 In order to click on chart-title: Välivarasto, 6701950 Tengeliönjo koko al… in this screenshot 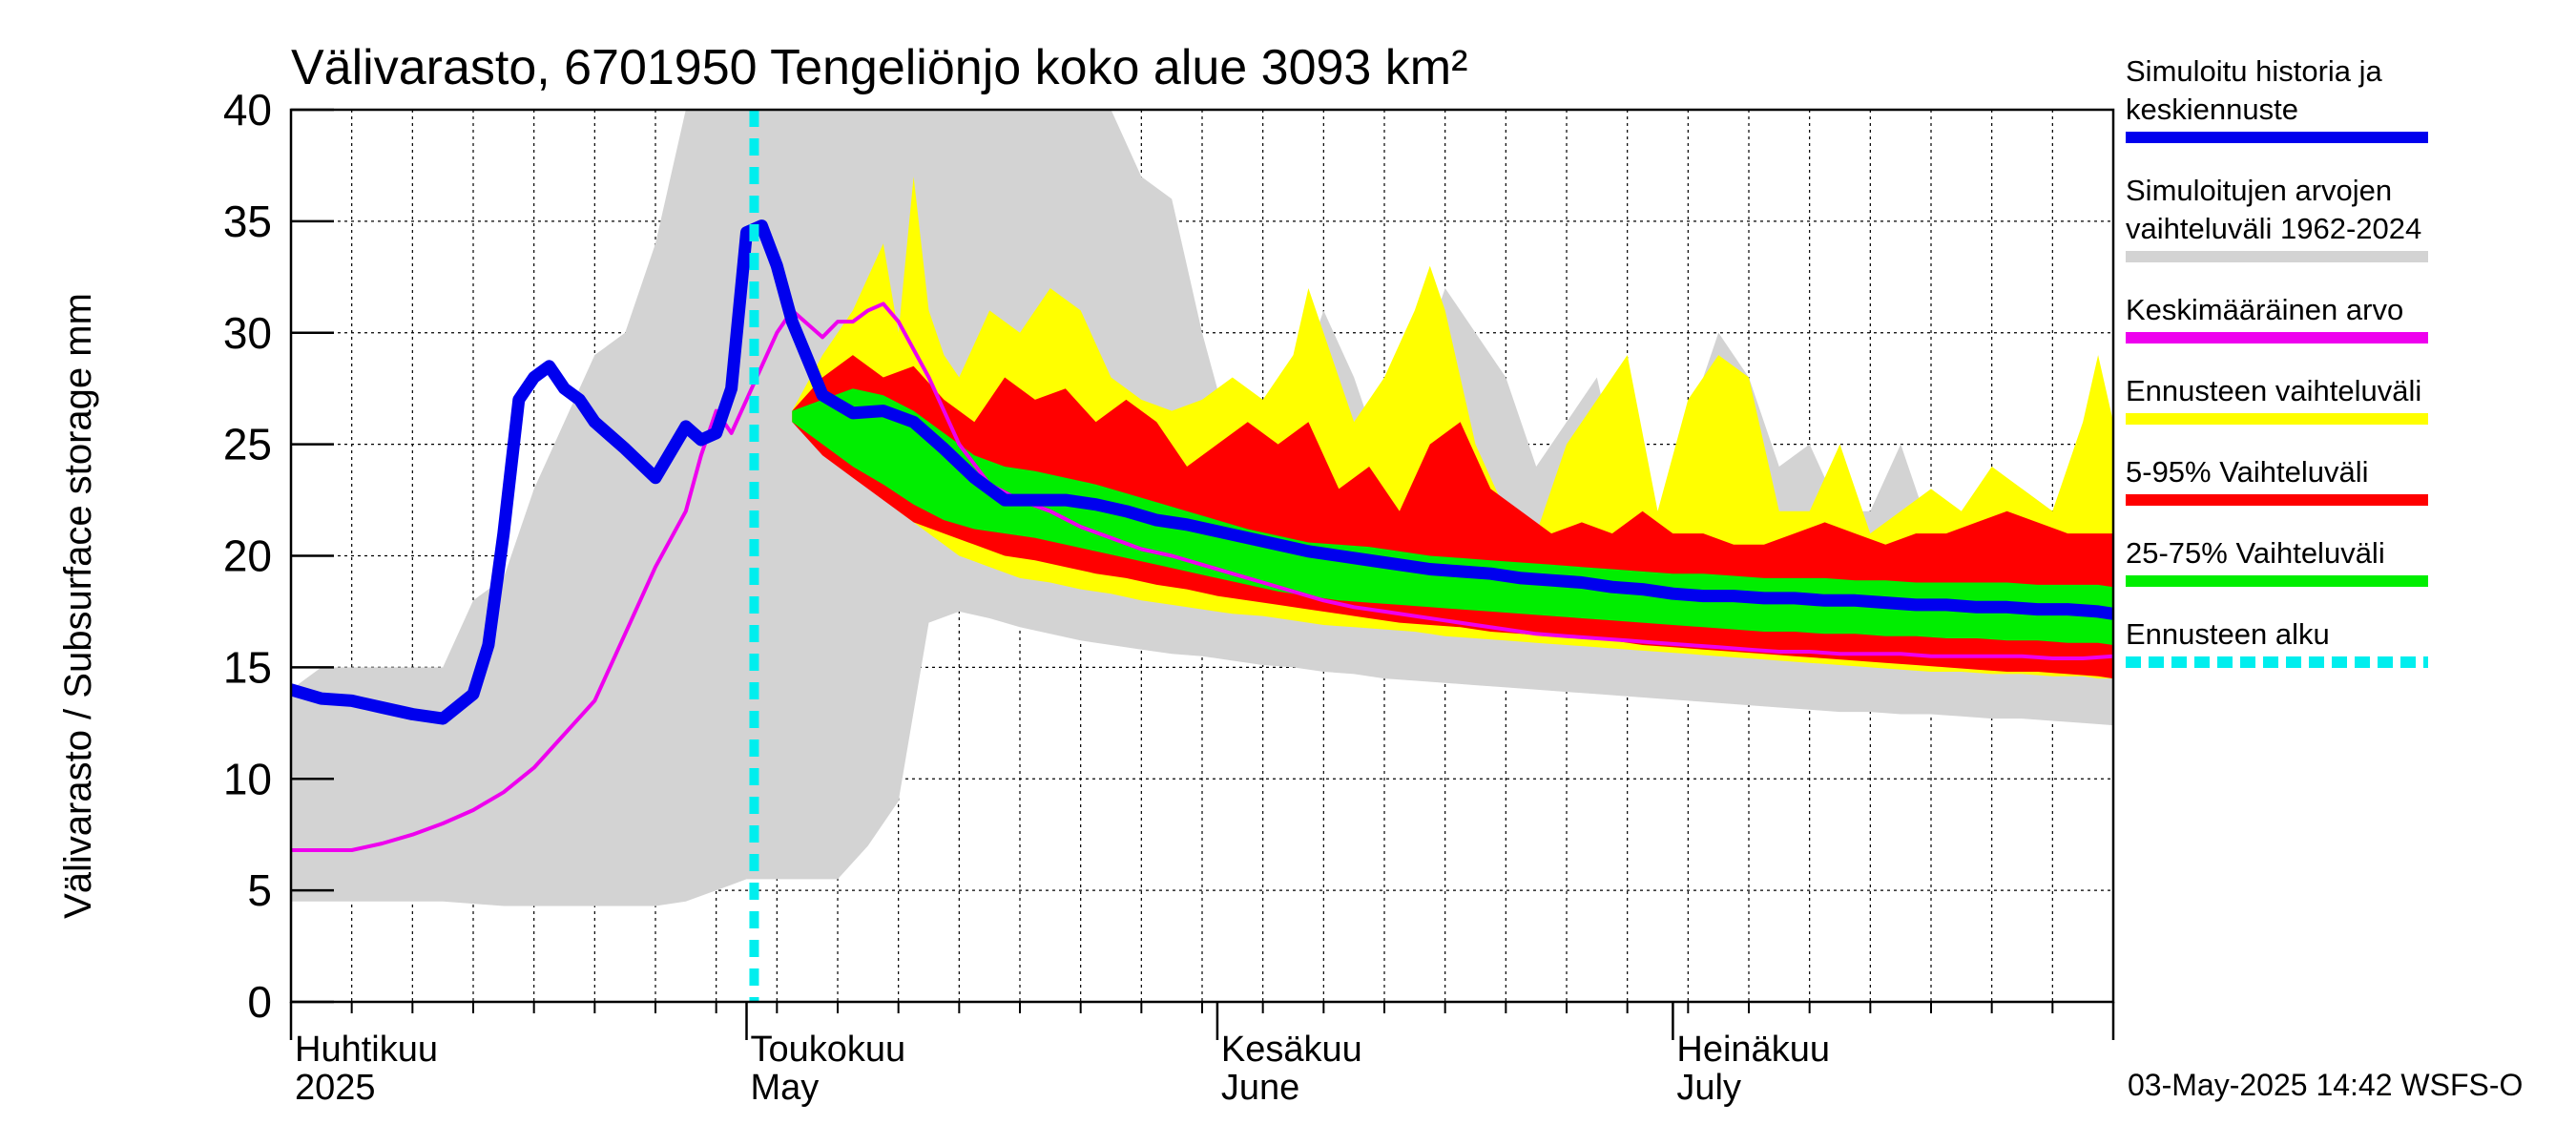, I will do `click(879, 67)`.